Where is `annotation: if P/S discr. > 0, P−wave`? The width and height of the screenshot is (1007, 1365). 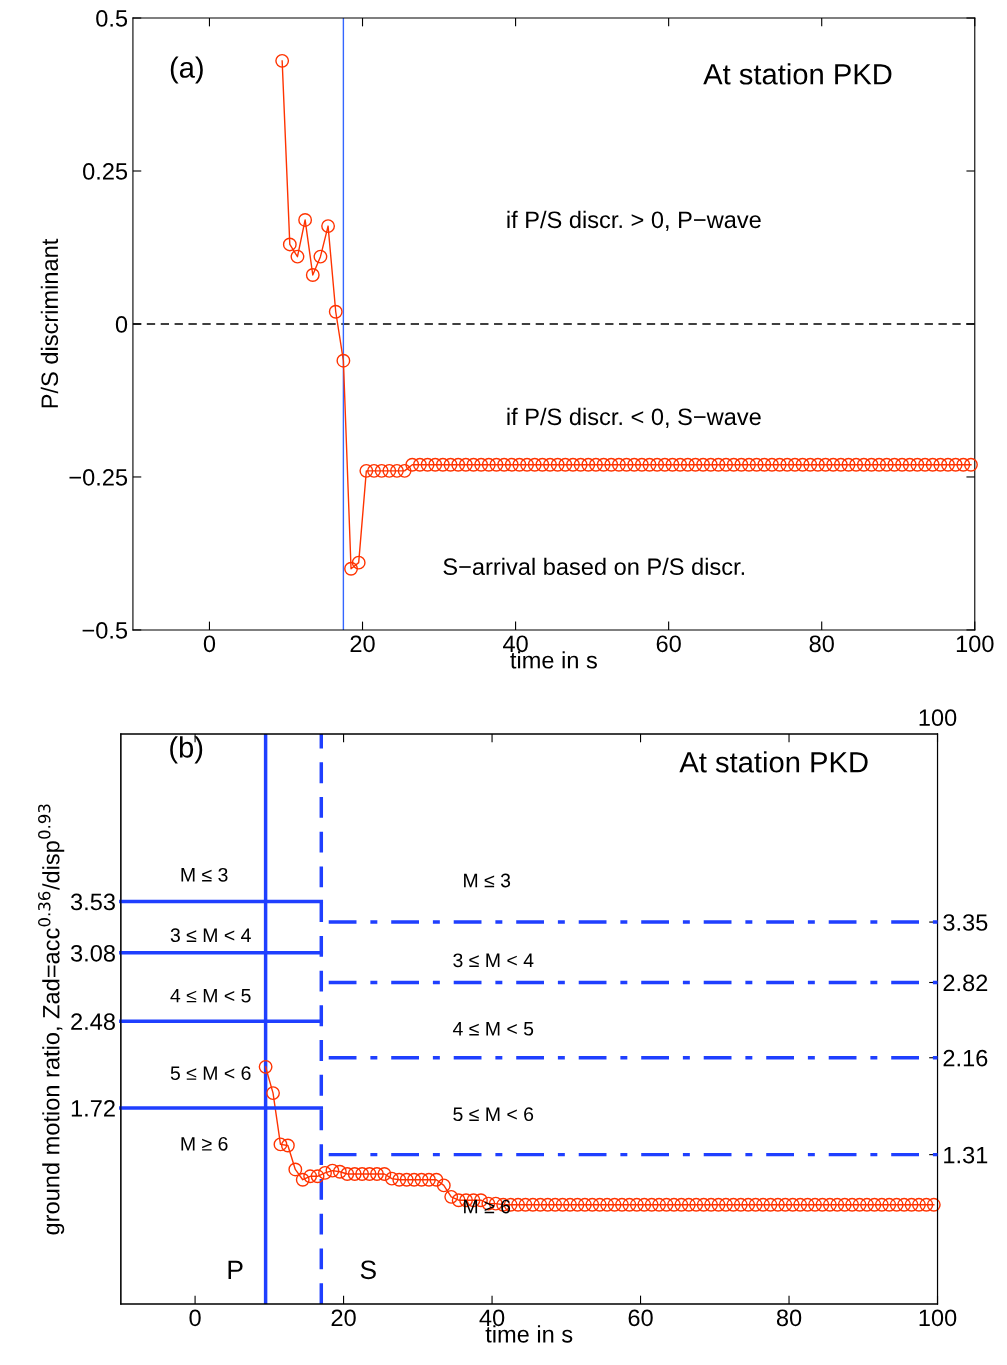
annotation: if P/S discr. > 0, P−wave is located at coordinates (634, 220).